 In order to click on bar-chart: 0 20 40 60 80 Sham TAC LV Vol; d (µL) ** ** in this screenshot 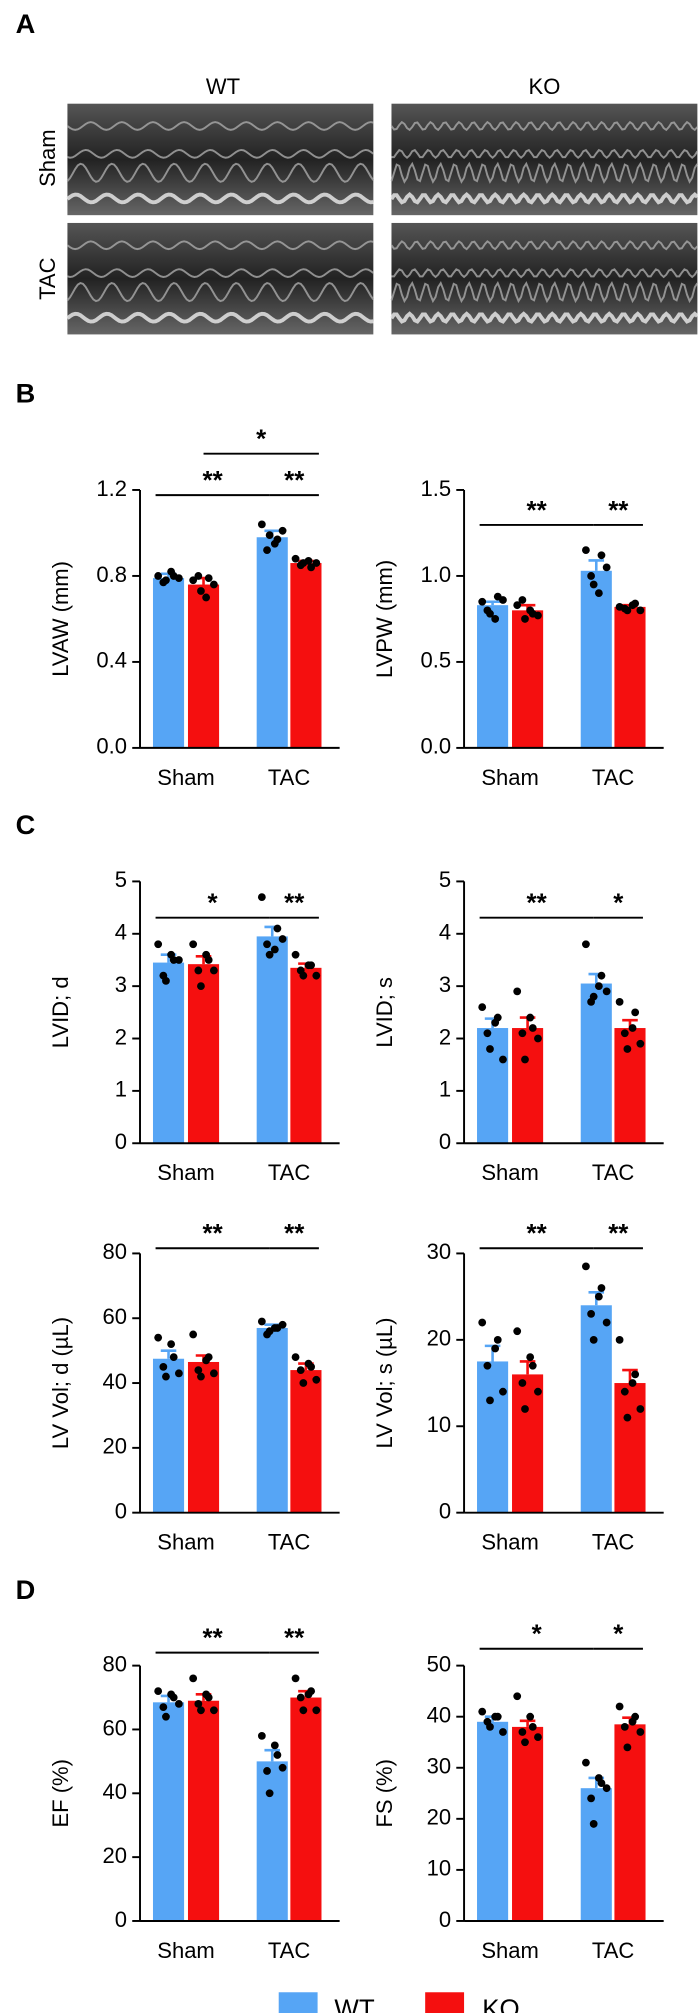, I will do `click(194, 1387)`.